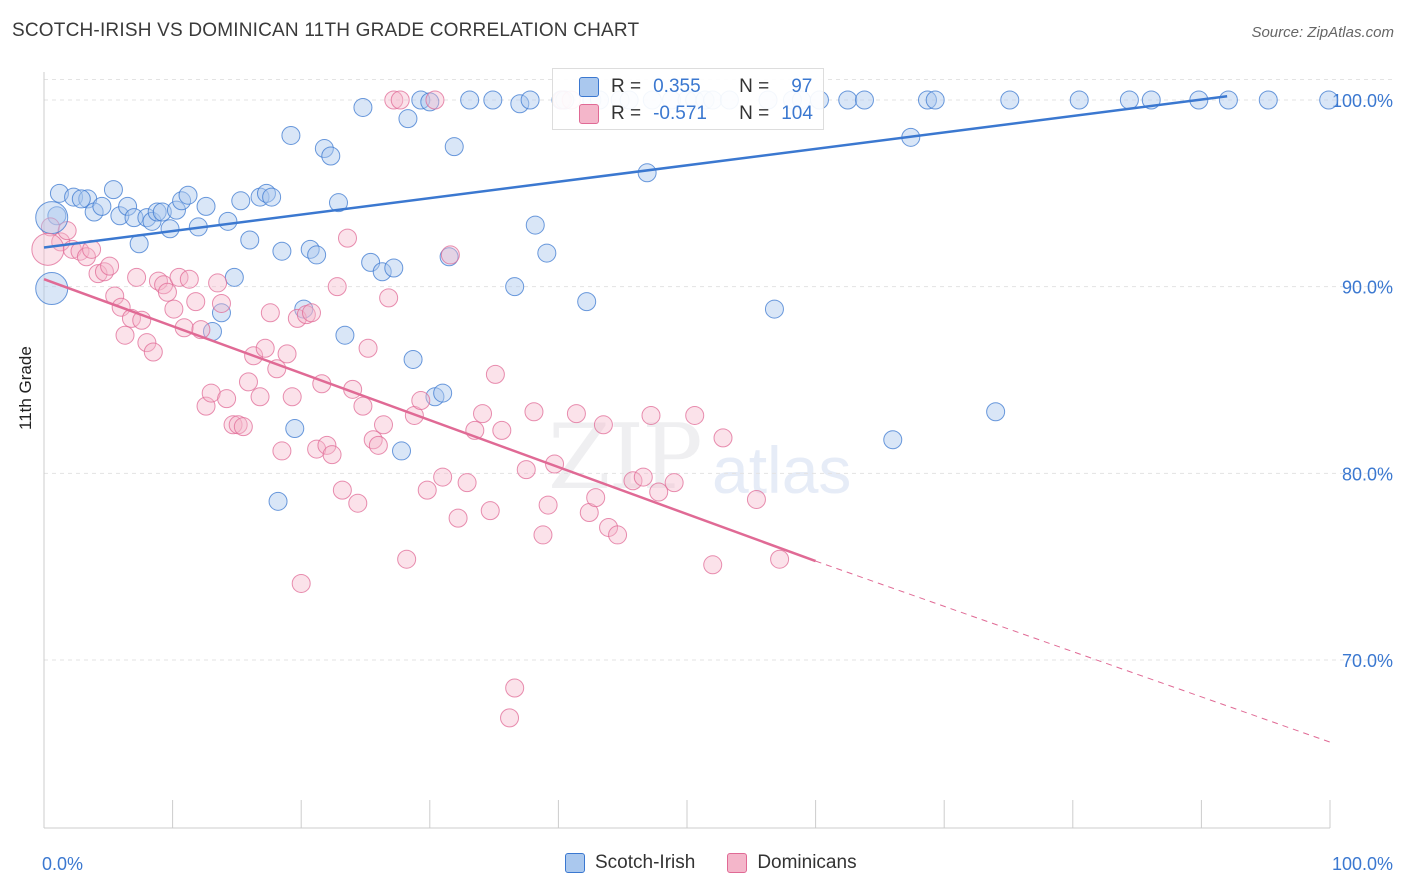 This screenshot has width=1406, height=892. What do you see at coordinates (48, 249) in the screenshot?
I see `dominicans-point-large` at bounding box center [48, 249].